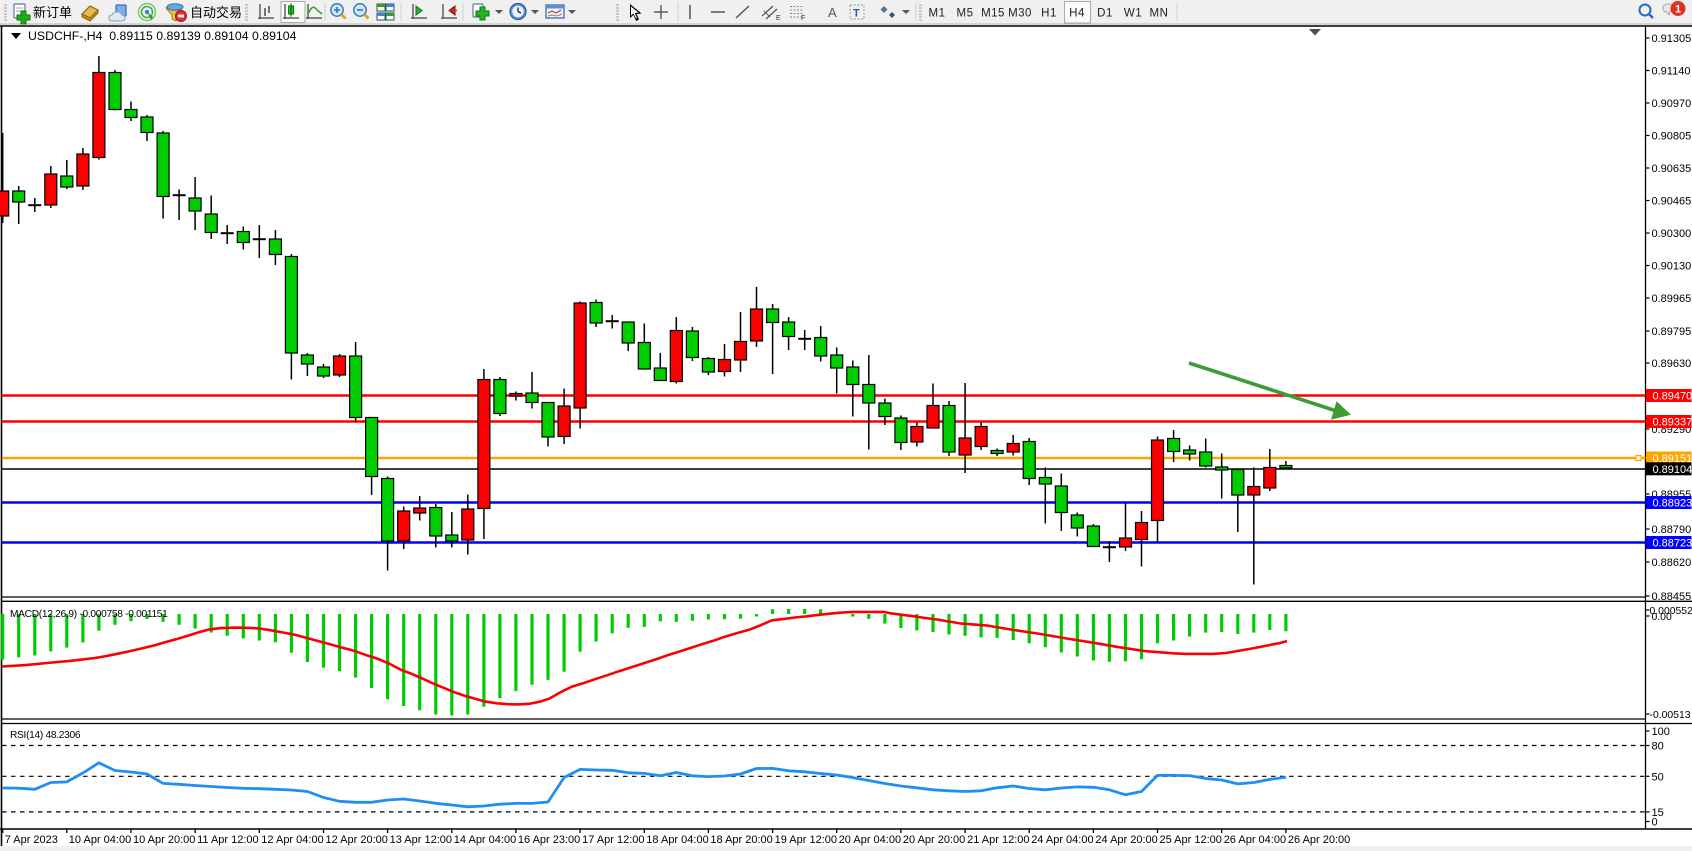  Describe the element at coordinates (1191, 840) in the screenshot. I see `svg-text: 25 Apr 12:00` at that location.